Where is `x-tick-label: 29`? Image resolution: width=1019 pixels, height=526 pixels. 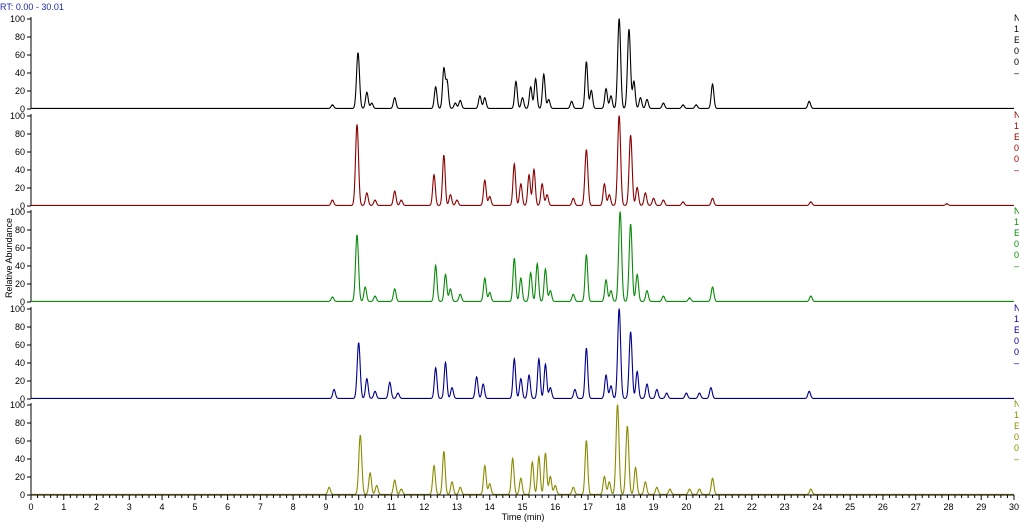
x-tick-label: 29 is located at coordinates (981, 507).